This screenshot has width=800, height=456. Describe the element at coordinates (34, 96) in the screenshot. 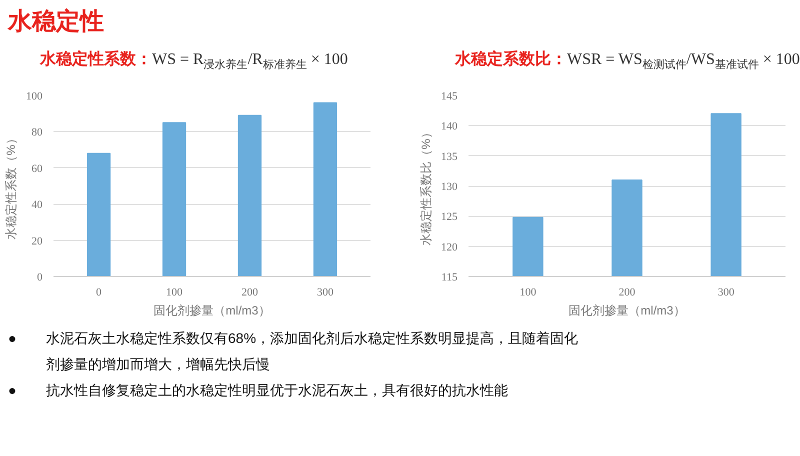

I see `y-tick-label: 100` at that location.